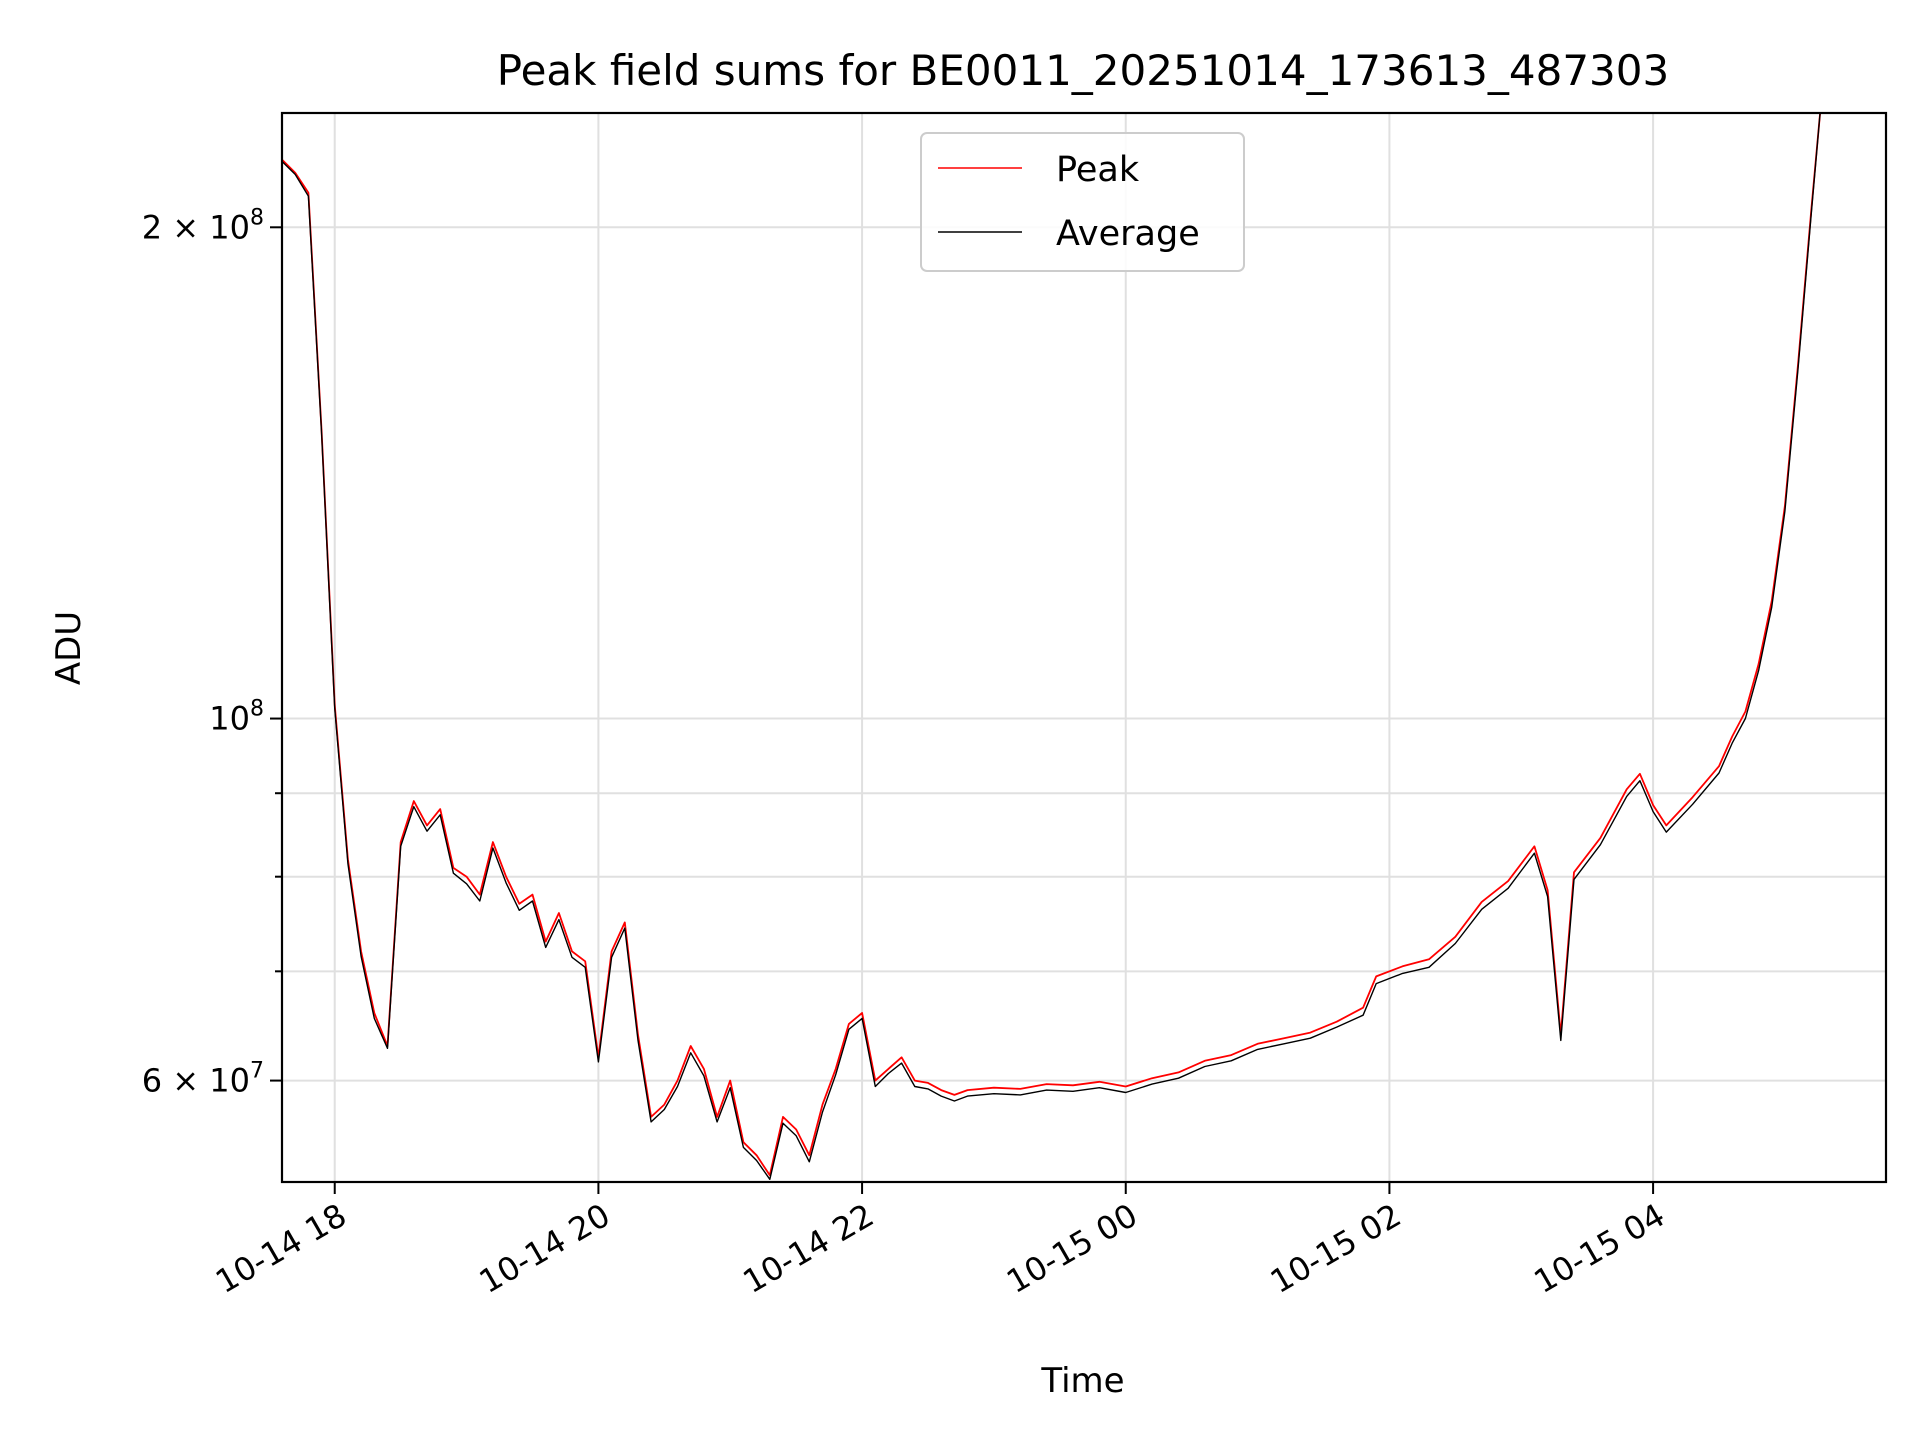  Describe the element at coordinates (196, 1081) in the screenshot. I see `y-tick-label-base: 6 × 10` at that location.